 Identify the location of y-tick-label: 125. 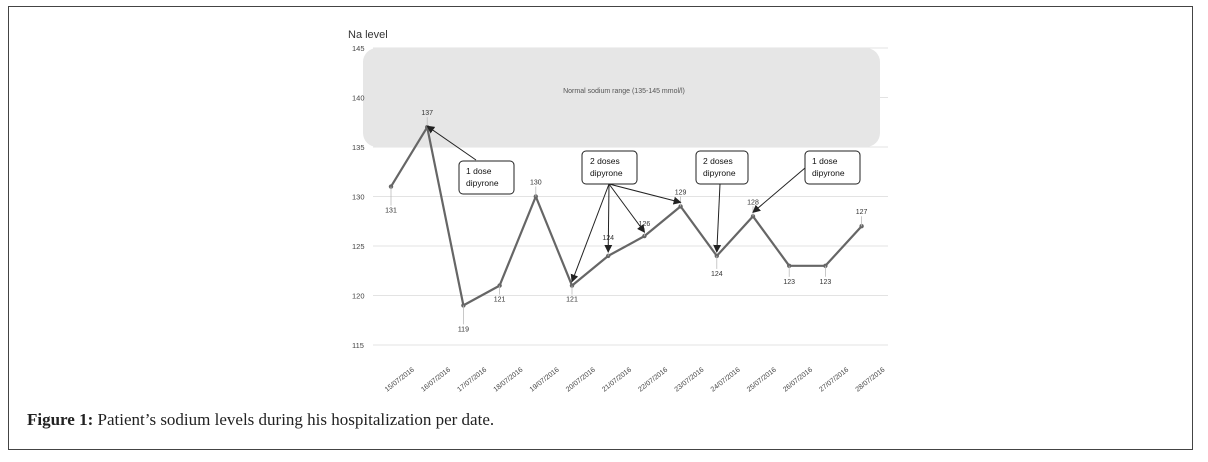
(358, 246).